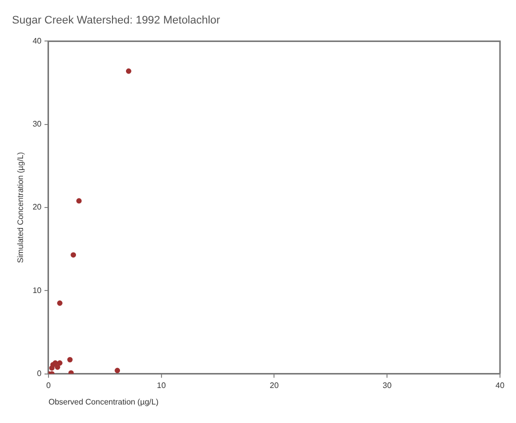  What do you see at coordinates (21, 207) in the screenshot?
I see `y-axis-title: Simulated Concentration (µg/L)` at bounding box center [21, 207].